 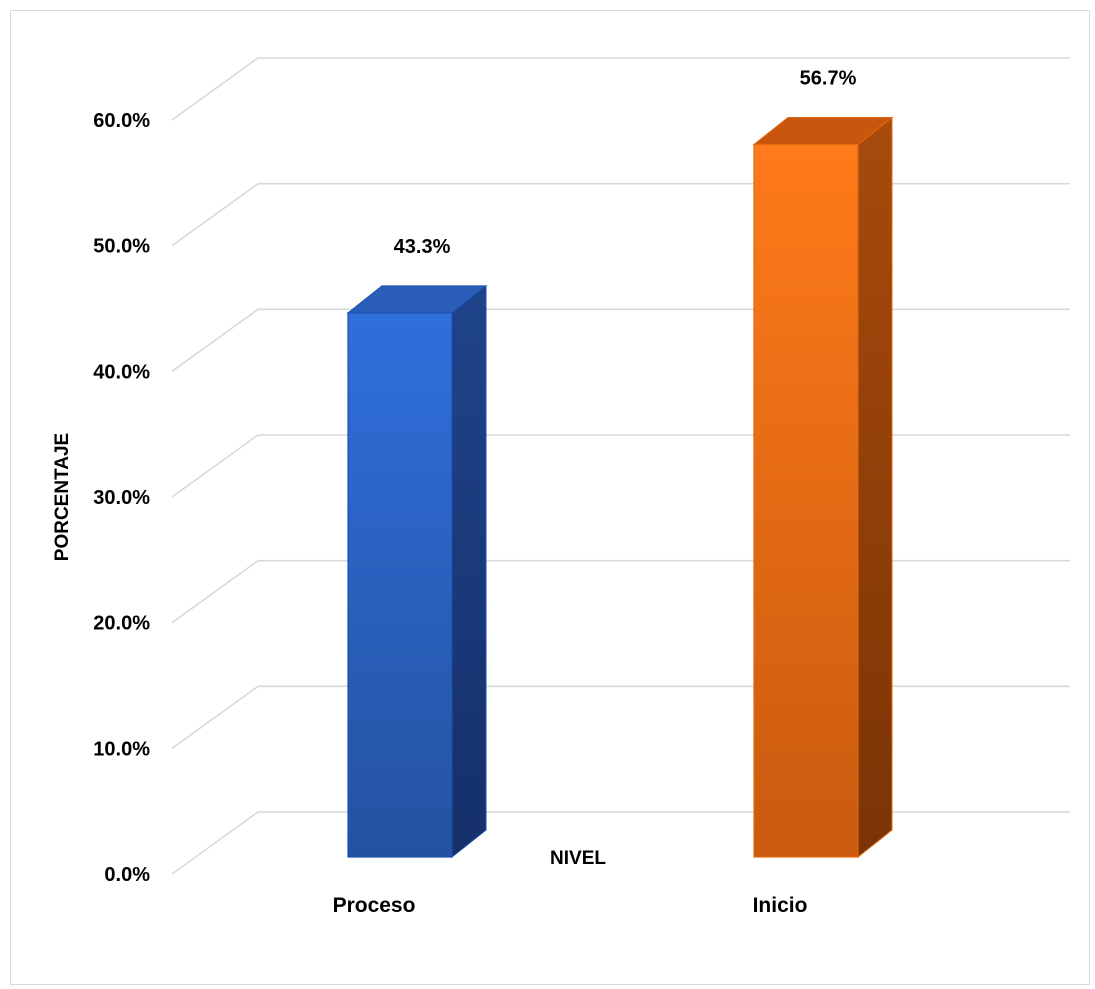 I want to click on y-tick-label: 40.0%, so click(x=121, y=372).